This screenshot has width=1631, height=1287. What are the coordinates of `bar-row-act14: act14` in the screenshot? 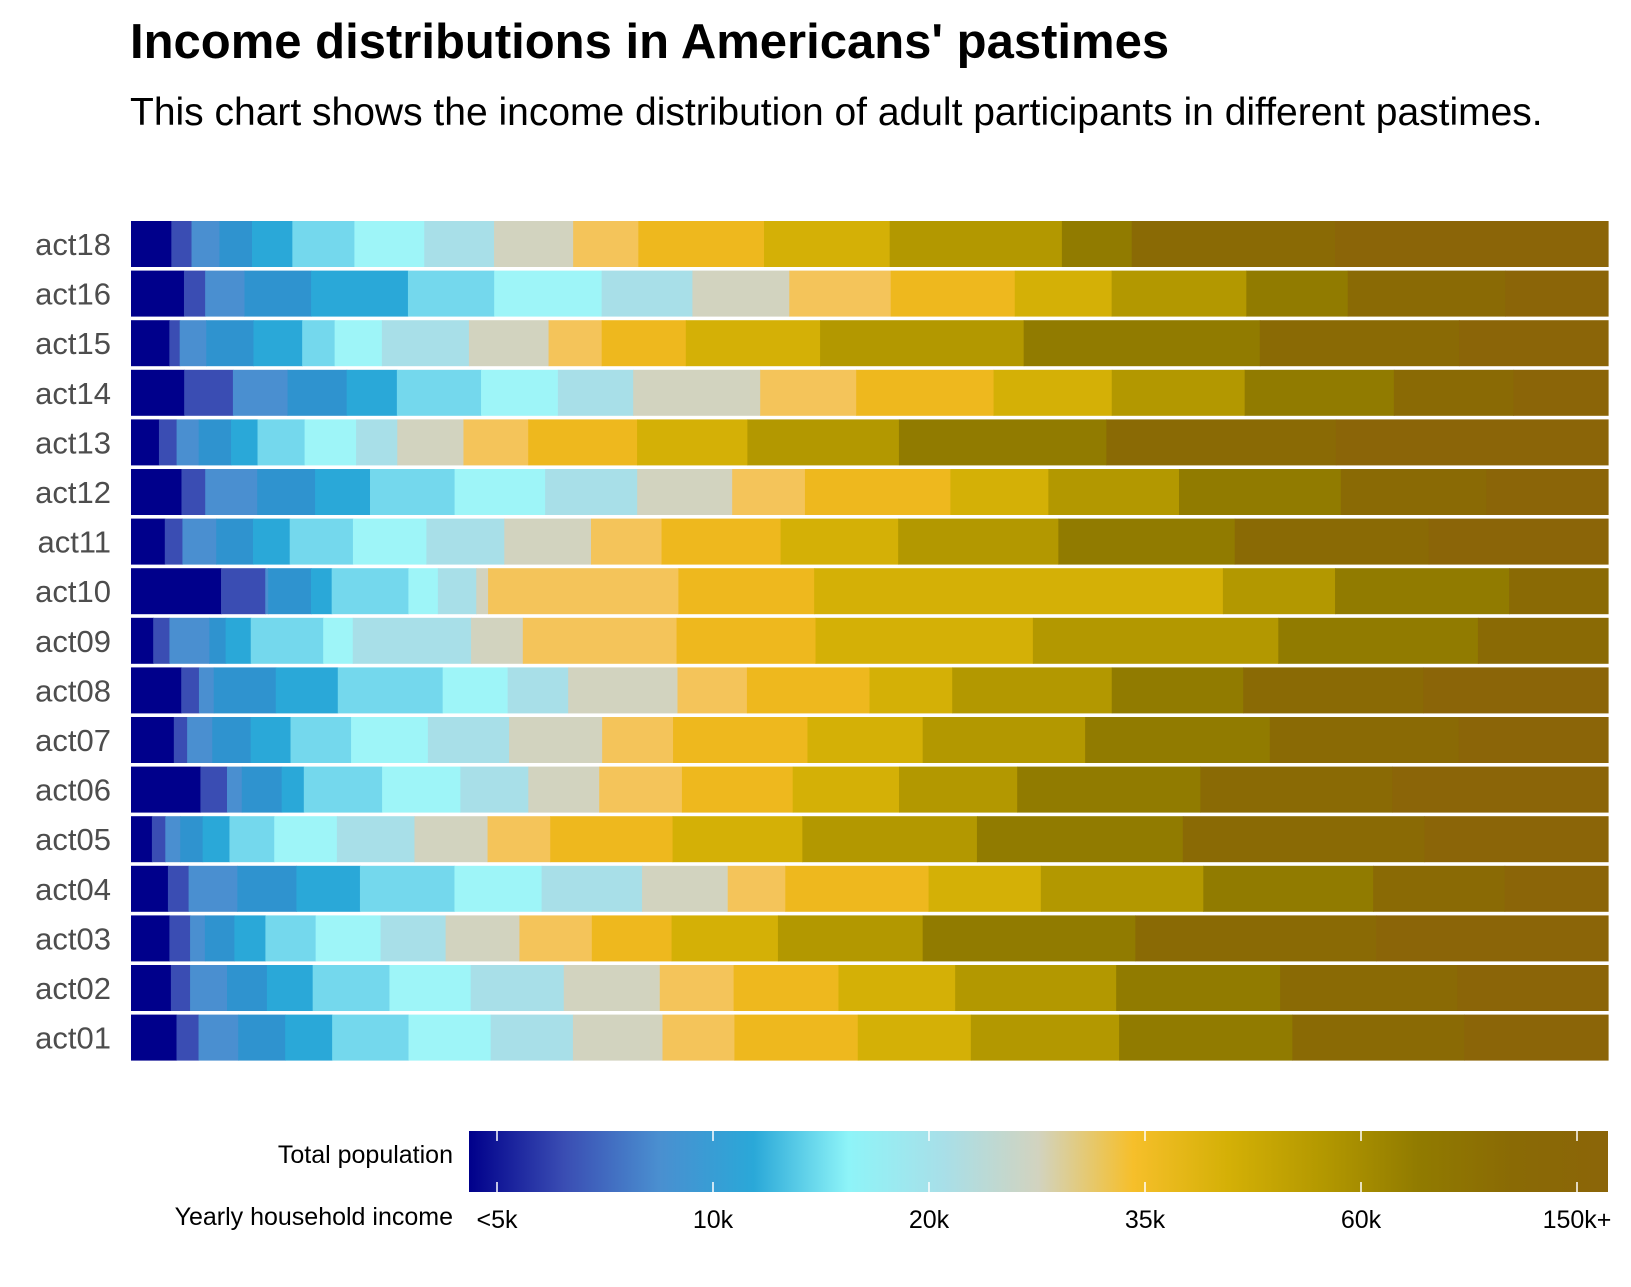 It's located at (822, 392).